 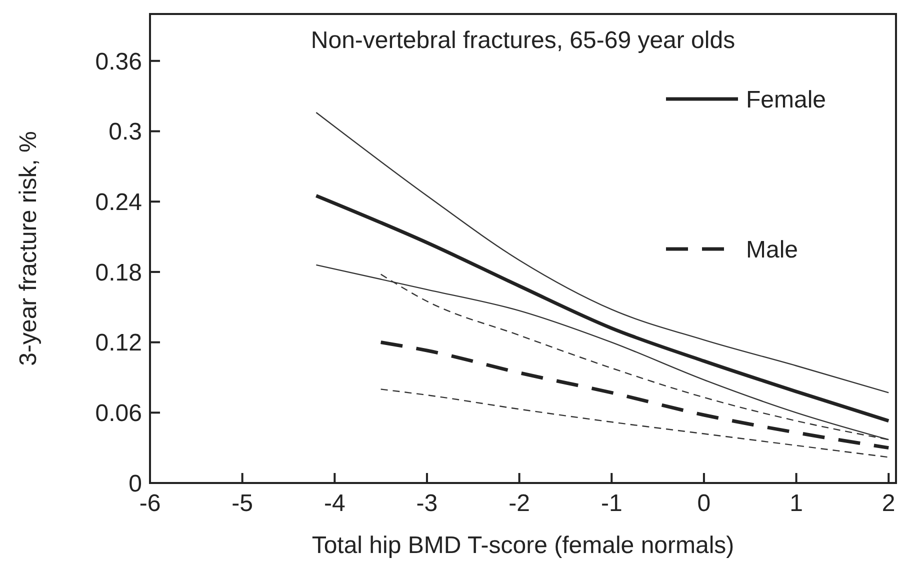 What do you see at coordinates (118, 62) in the screenshot?
I see `y-tick-label: 0.36` at bounding box center [118, 62].